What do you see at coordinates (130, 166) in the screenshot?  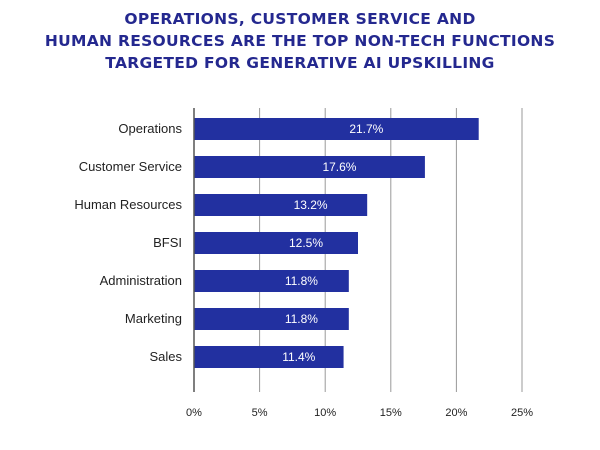 I see `category-label-customer-service: Customer Service` at bounding box center [130, 166].